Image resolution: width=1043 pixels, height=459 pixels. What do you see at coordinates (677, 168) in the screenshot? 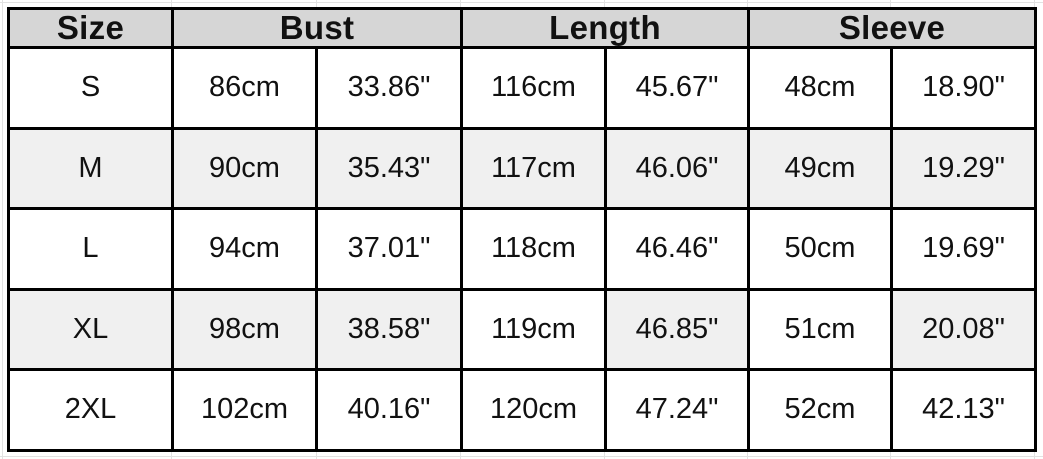
I see `cell-length-in: 46.06"` at bounding box center [677, 168].